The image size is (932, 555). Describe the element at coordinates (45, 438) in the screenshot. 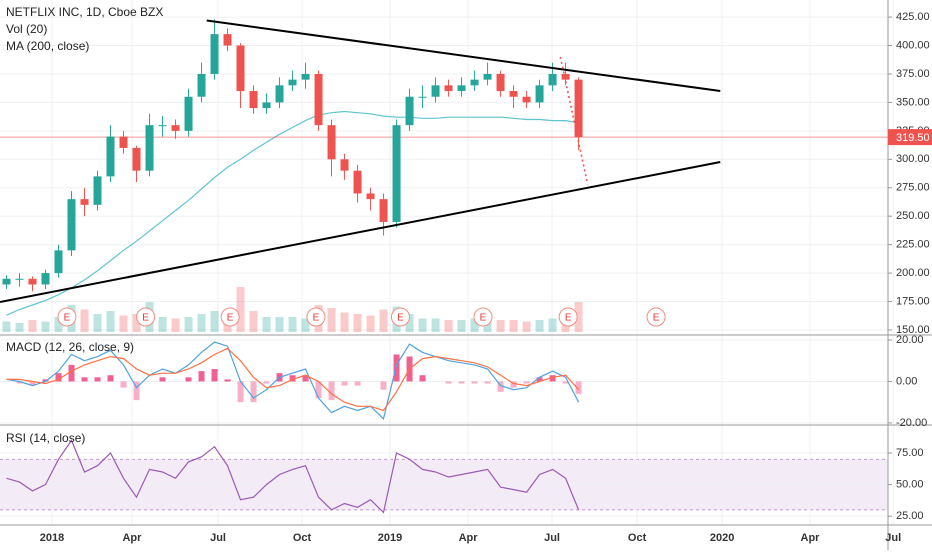

I see `legend-entry: RSI (14, close)` at that location.